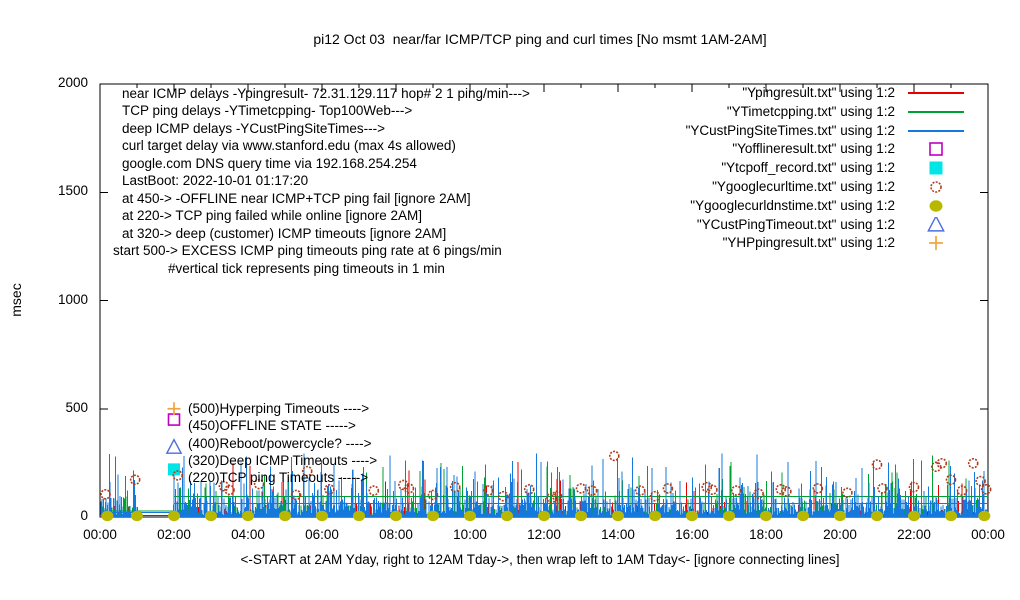 Image resolution: width=1020 pixels, height=600 pixels. What do you see at coordinates (174, 446) in the screenshot?
I see `series-YCustPingTimeout` at bounding box center [174, 446].